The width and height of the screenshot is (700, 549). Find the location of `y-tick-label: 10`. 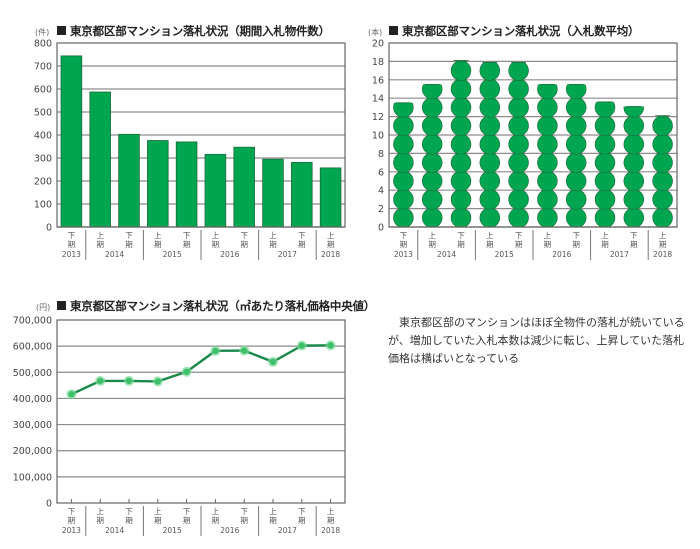

y-tick-label: 10 is located at coordinates (378, 136).